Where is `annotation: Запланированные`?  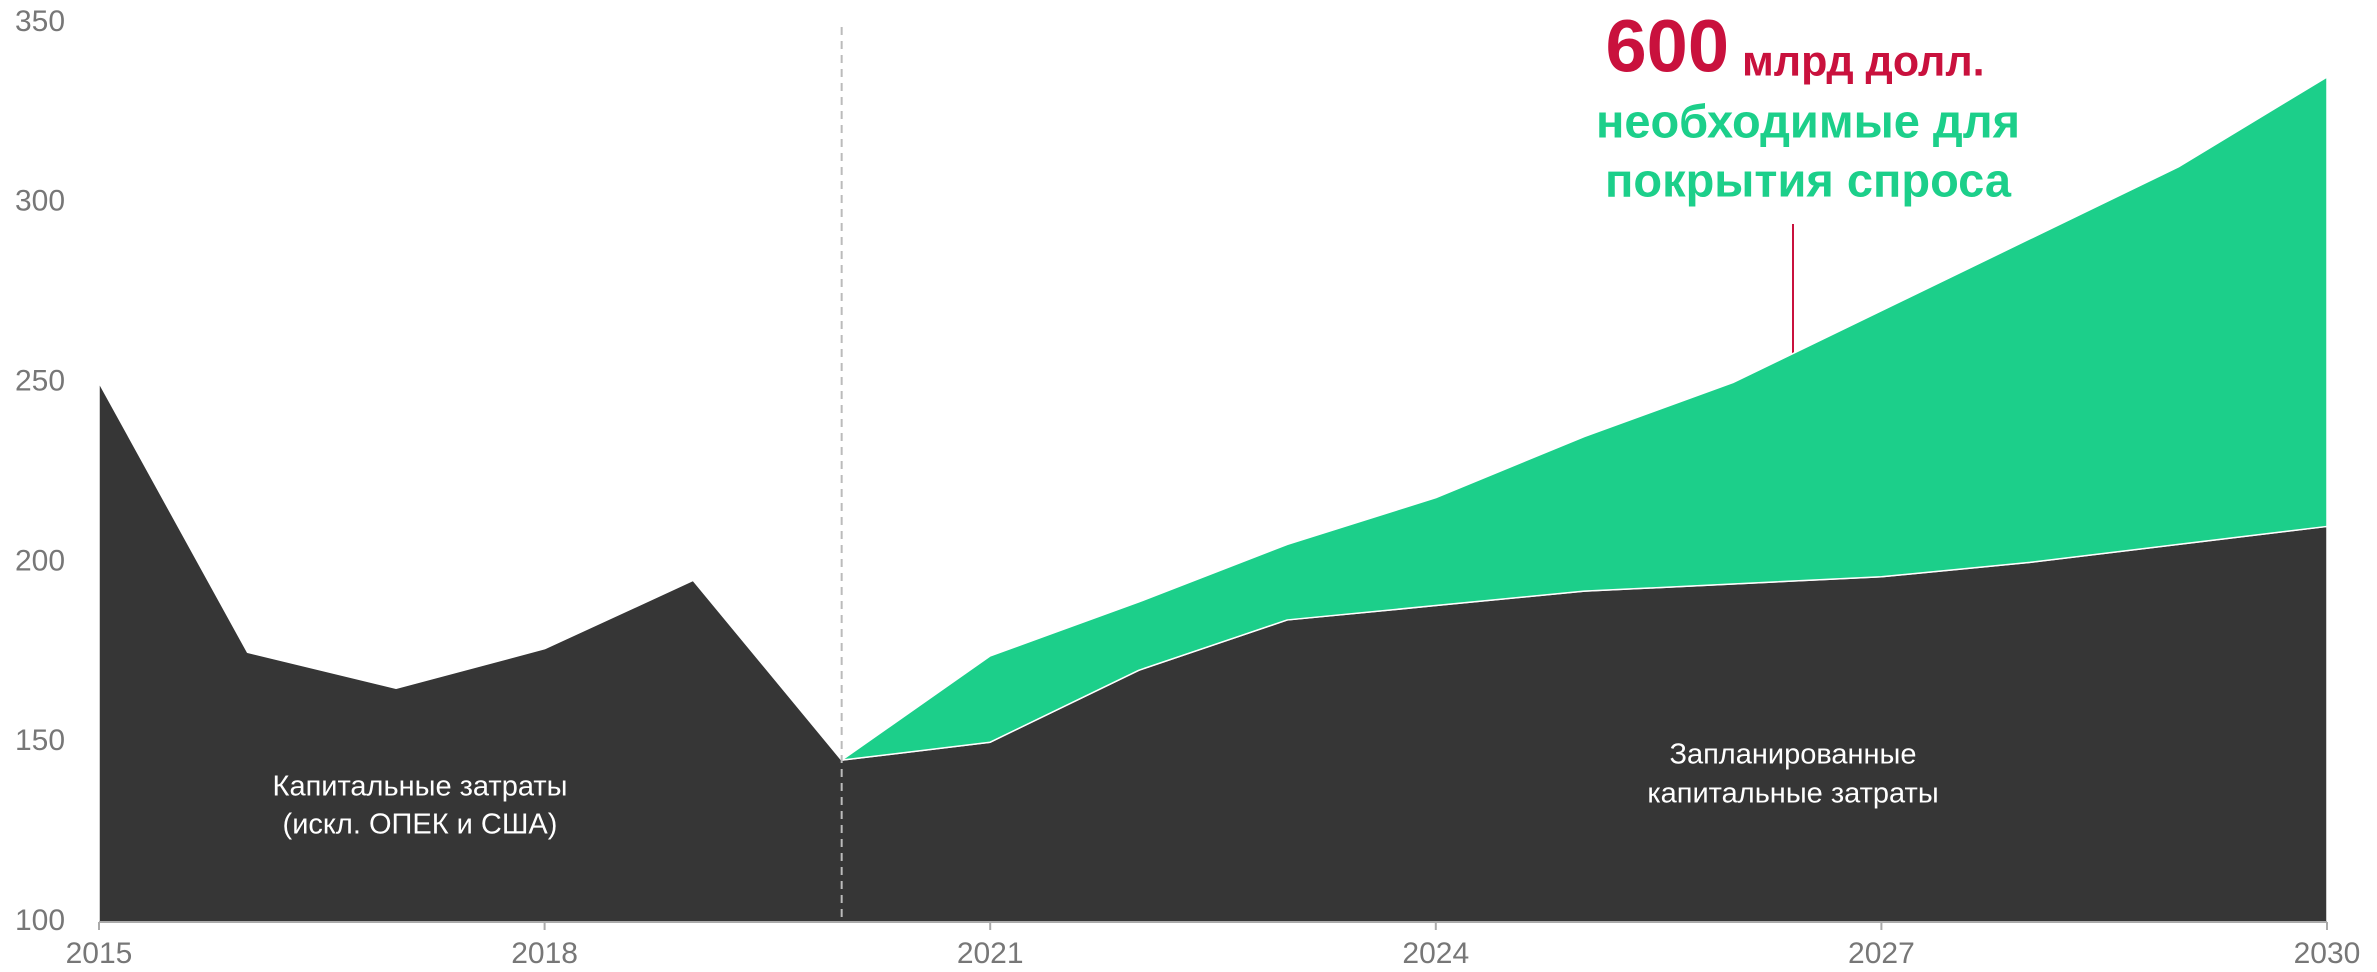
annotation: Запланированные is located at coordinates (1792, 755).